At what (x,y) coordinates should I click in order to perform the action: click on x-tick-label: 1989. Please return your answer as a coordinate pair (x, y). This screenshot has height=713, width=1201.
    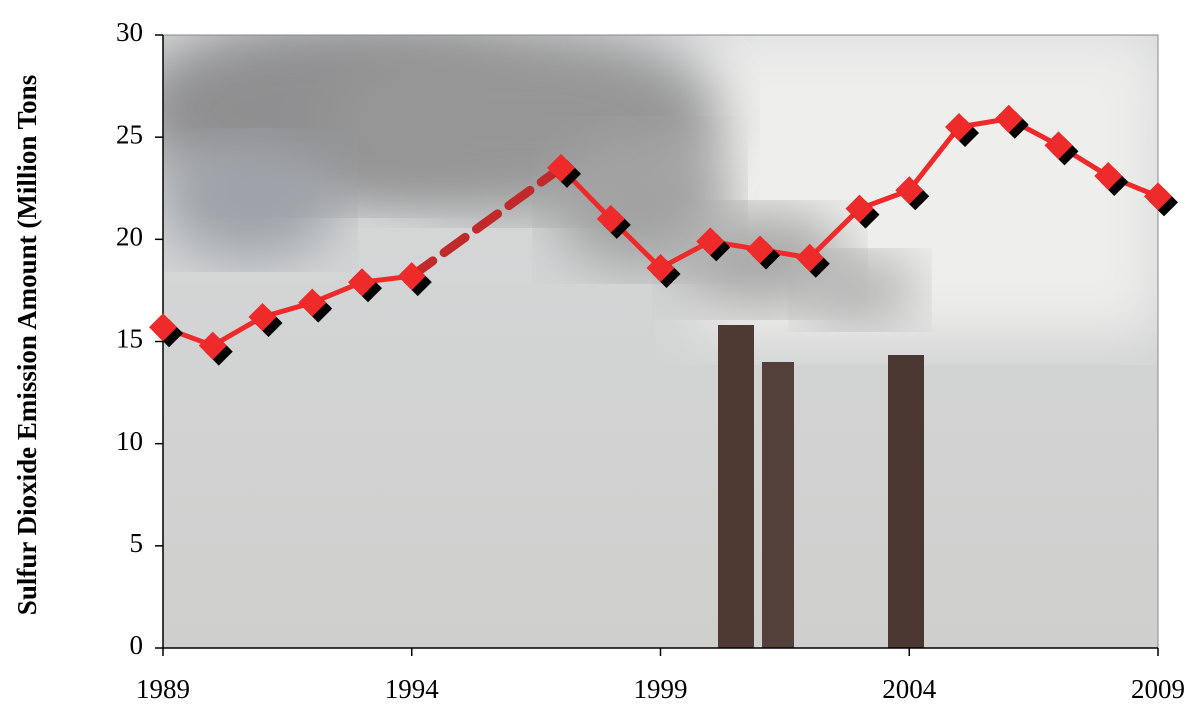
    Looking at the image, I should click on (163, 689).